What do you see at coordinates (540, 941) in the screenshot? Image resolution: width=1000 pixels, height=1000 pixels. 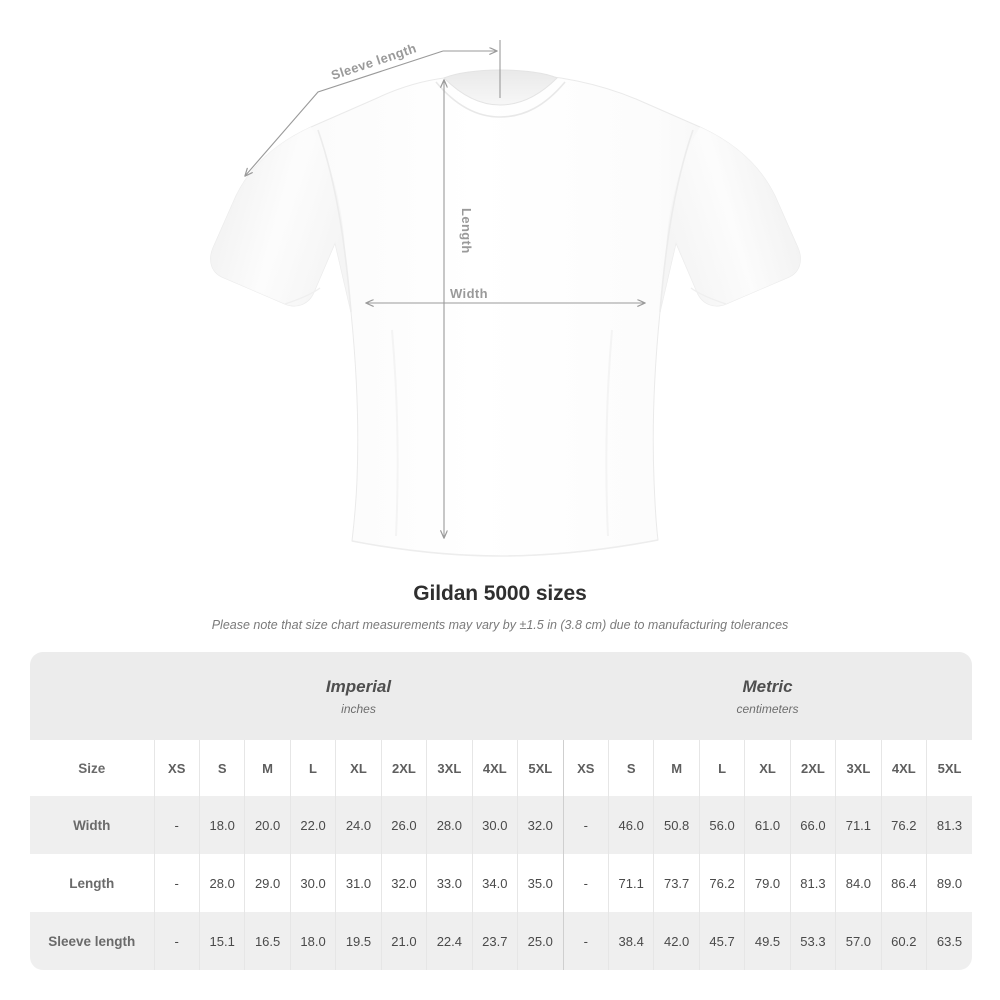 I see `cell-sleeve-imperial-5xl: 25.0` at bounding box center [540, 941].